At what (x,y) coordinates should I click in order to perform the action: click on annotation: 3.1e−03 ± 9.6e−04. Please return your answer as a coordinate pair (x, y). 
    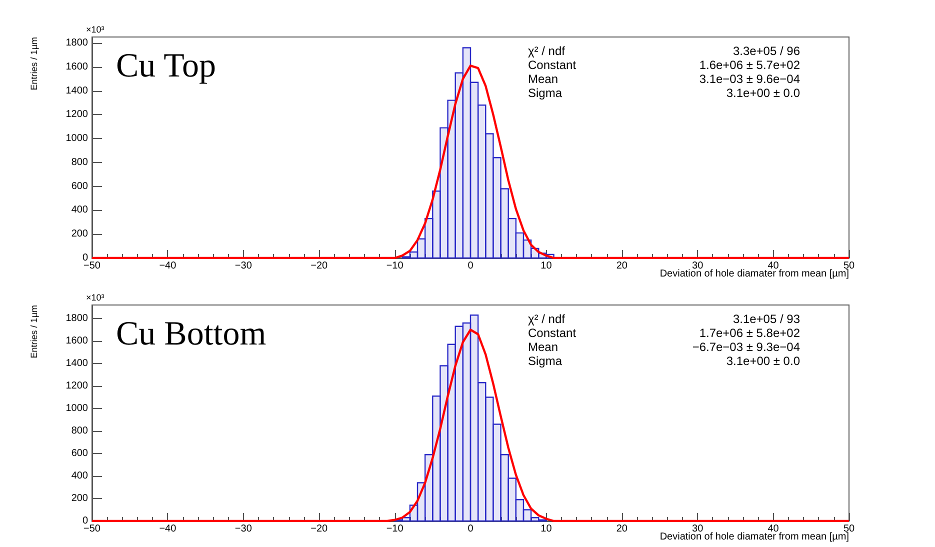
    Looking at the image, I should click on (749, 79).